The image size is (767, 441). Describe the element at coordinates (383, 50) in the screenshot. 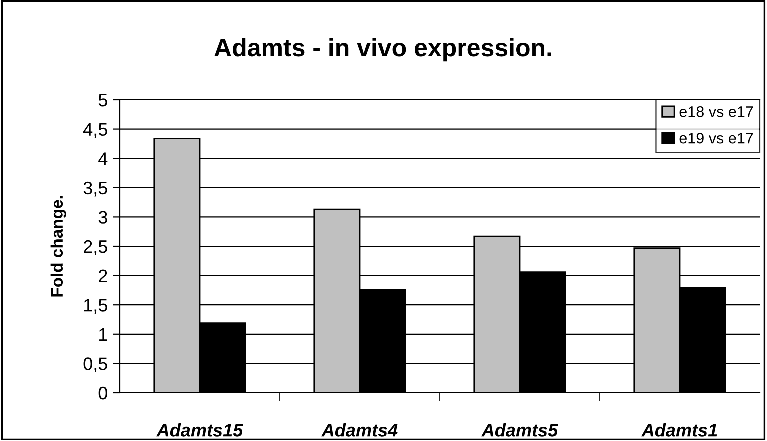

I see `chart-title: Adamts - in vivo expression.` at that location.